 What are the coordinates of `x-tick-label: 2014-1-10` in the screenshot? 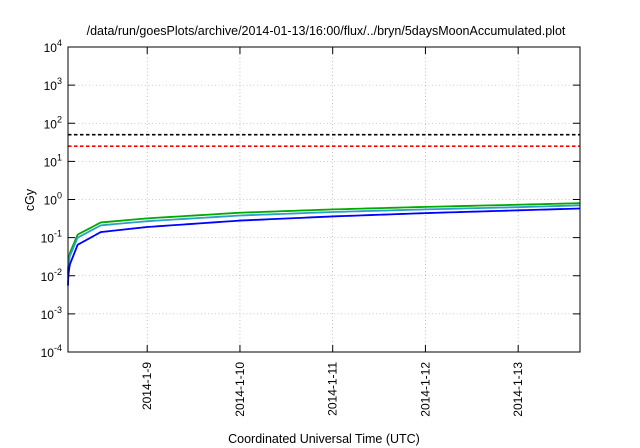 It's located at (240, 389).